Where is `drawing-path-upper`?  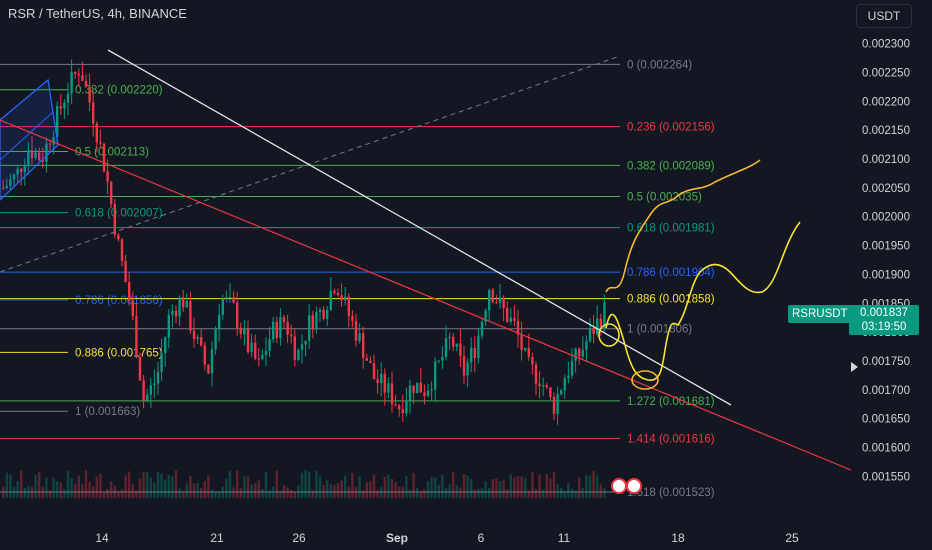 drawing-path-upper is located at coordinates (683, 226).